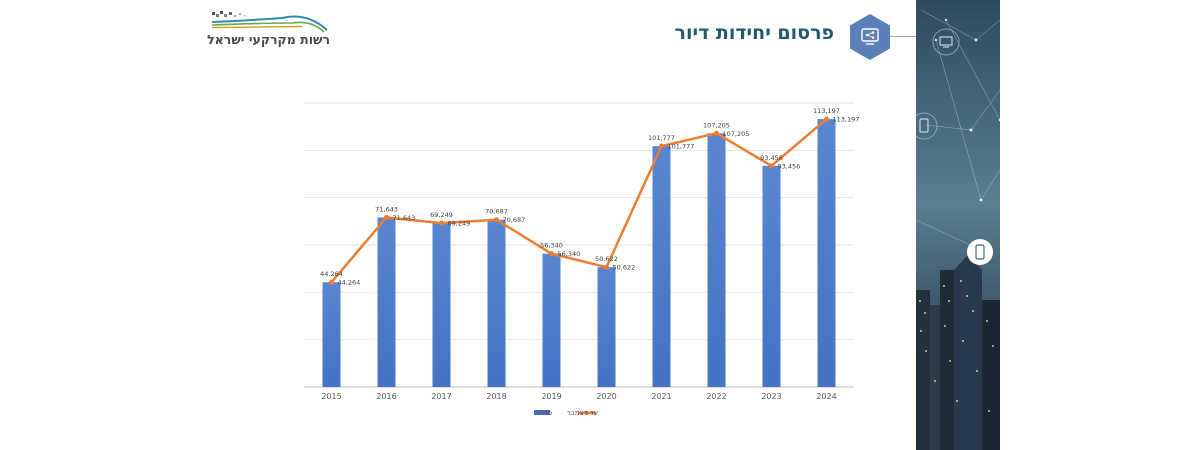 This screenshot has height=450, width=1200. What do you see at coordinates (846, 120) in the screenshot?
I see `line-data-label: 113,197` at bounding box center [846, 120].